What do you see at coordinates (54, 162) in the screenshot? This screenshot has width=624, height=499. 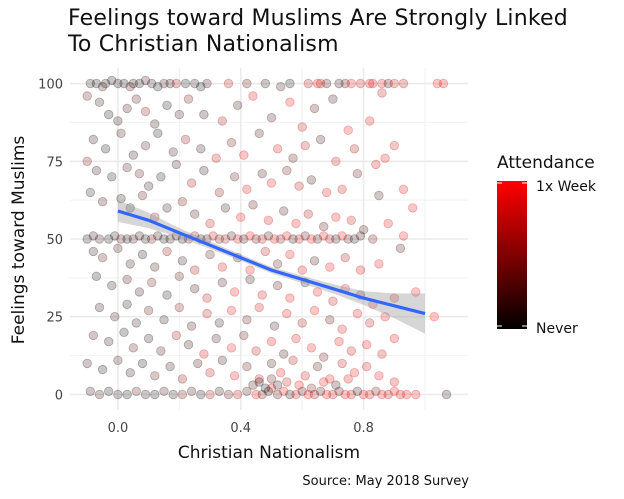 I see `y-tick-label: 75` at bounding box center [54, 162].